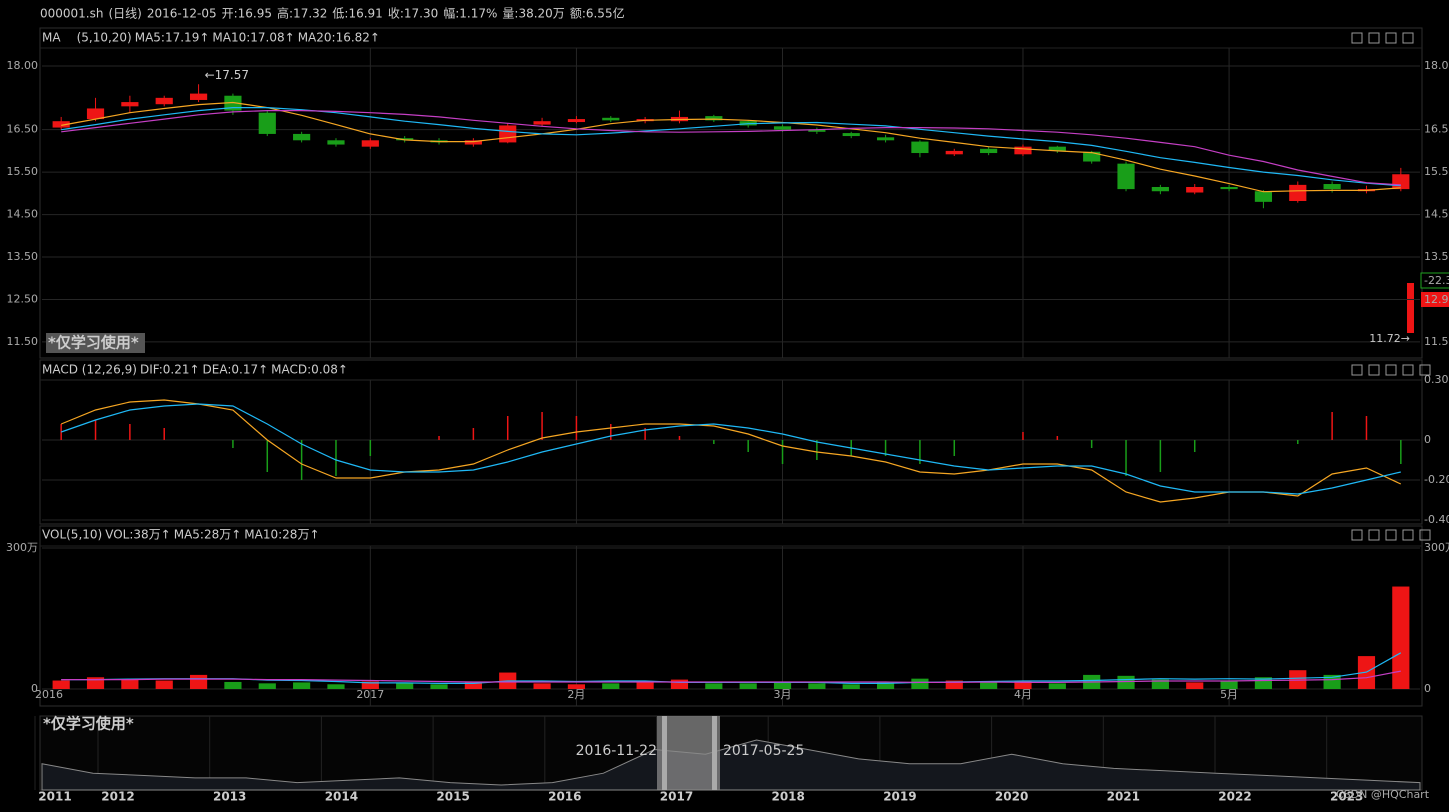  I want to click on y-tick-label-right: 14.50, so click(1436, 214).